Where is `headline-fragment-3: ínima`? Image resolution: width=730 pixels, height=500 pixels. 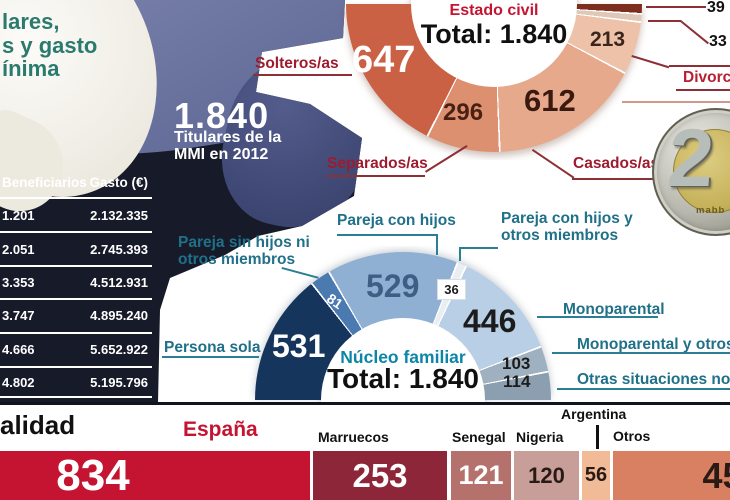
headline-fragment-3: ínima is located at coordinates (31, 68).